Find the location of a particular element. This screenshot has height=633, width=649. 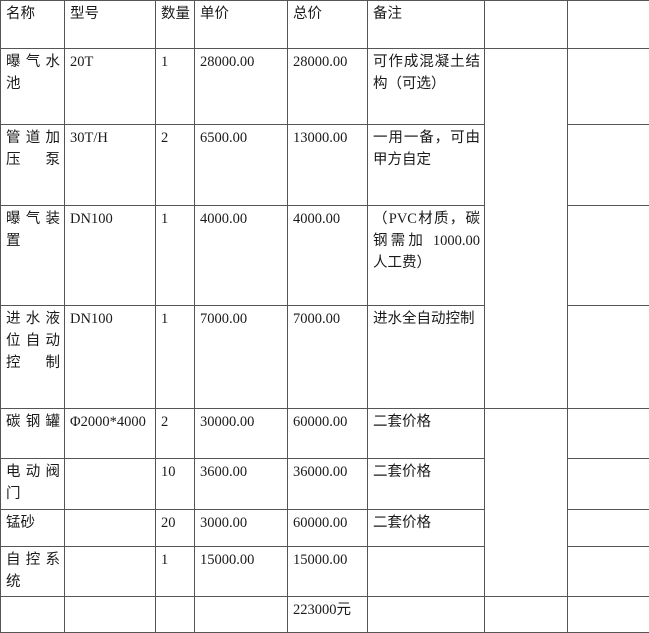

cell-model: 30T/H is located at coordinates (110, 165).